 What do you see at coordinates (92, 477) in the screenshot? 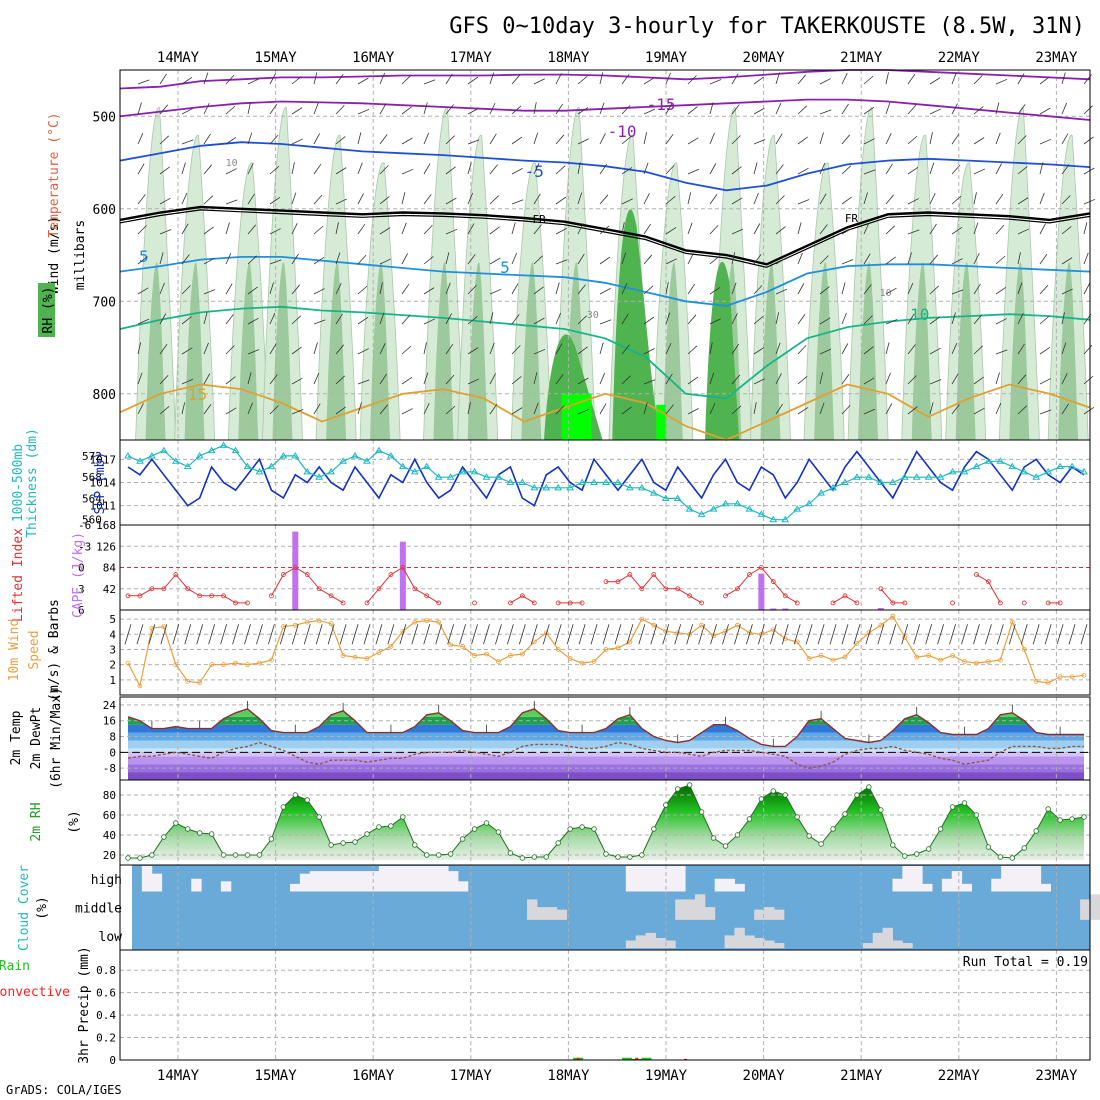
I see `thickness-tick-label: 568` at bounding box center [92, 477].